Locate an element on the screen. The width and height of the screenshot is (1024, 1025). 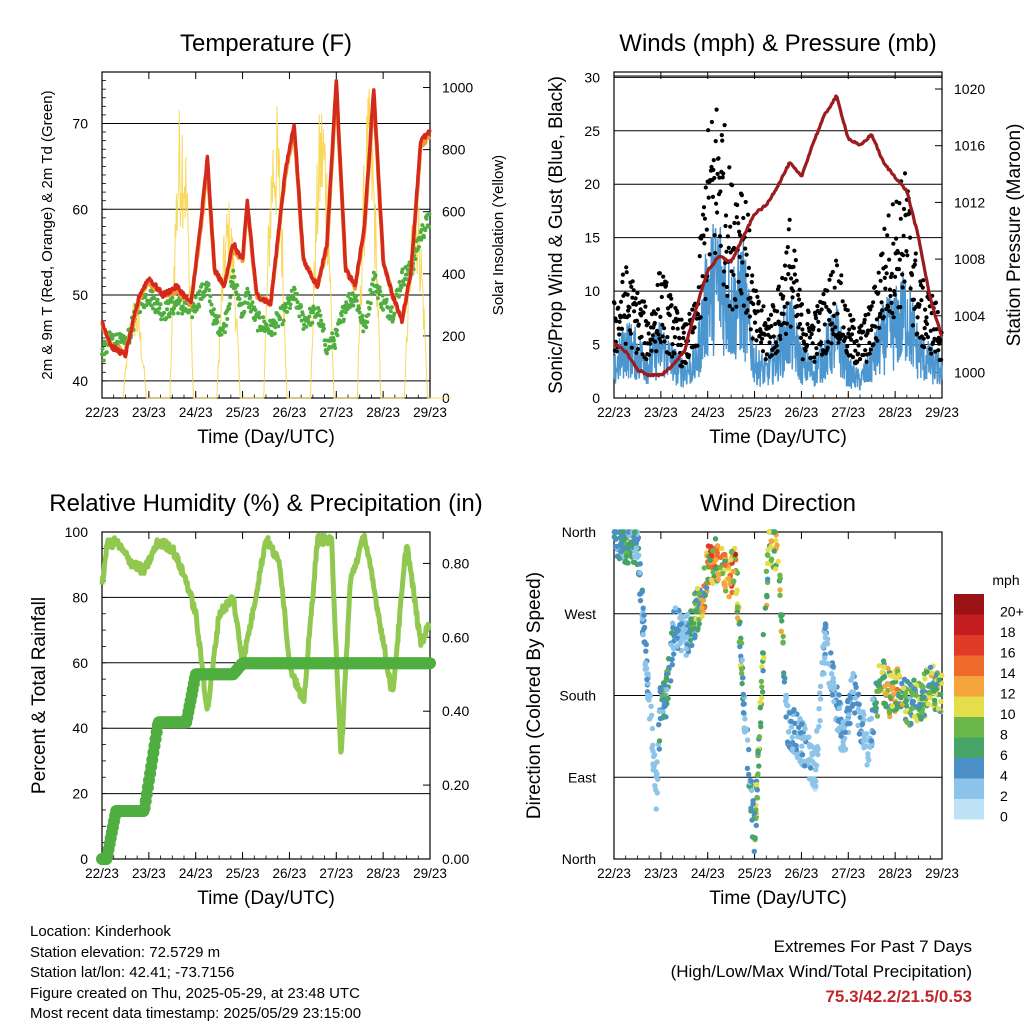
direction-xtick-label: 23/23 is located at coordinates (661, 873).